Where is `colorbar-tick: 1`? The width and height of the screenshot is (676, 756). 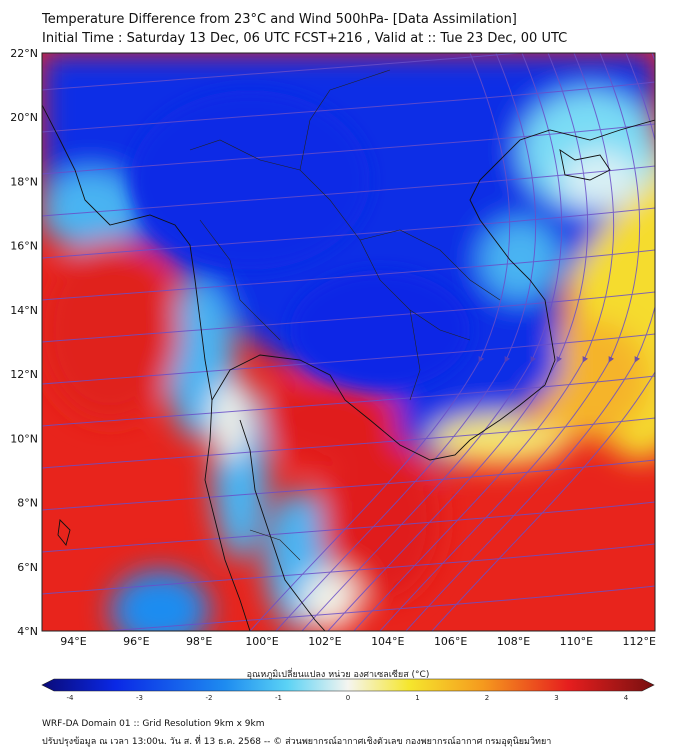
colorbar-tick: 1 is located at coordinates (417, 697).